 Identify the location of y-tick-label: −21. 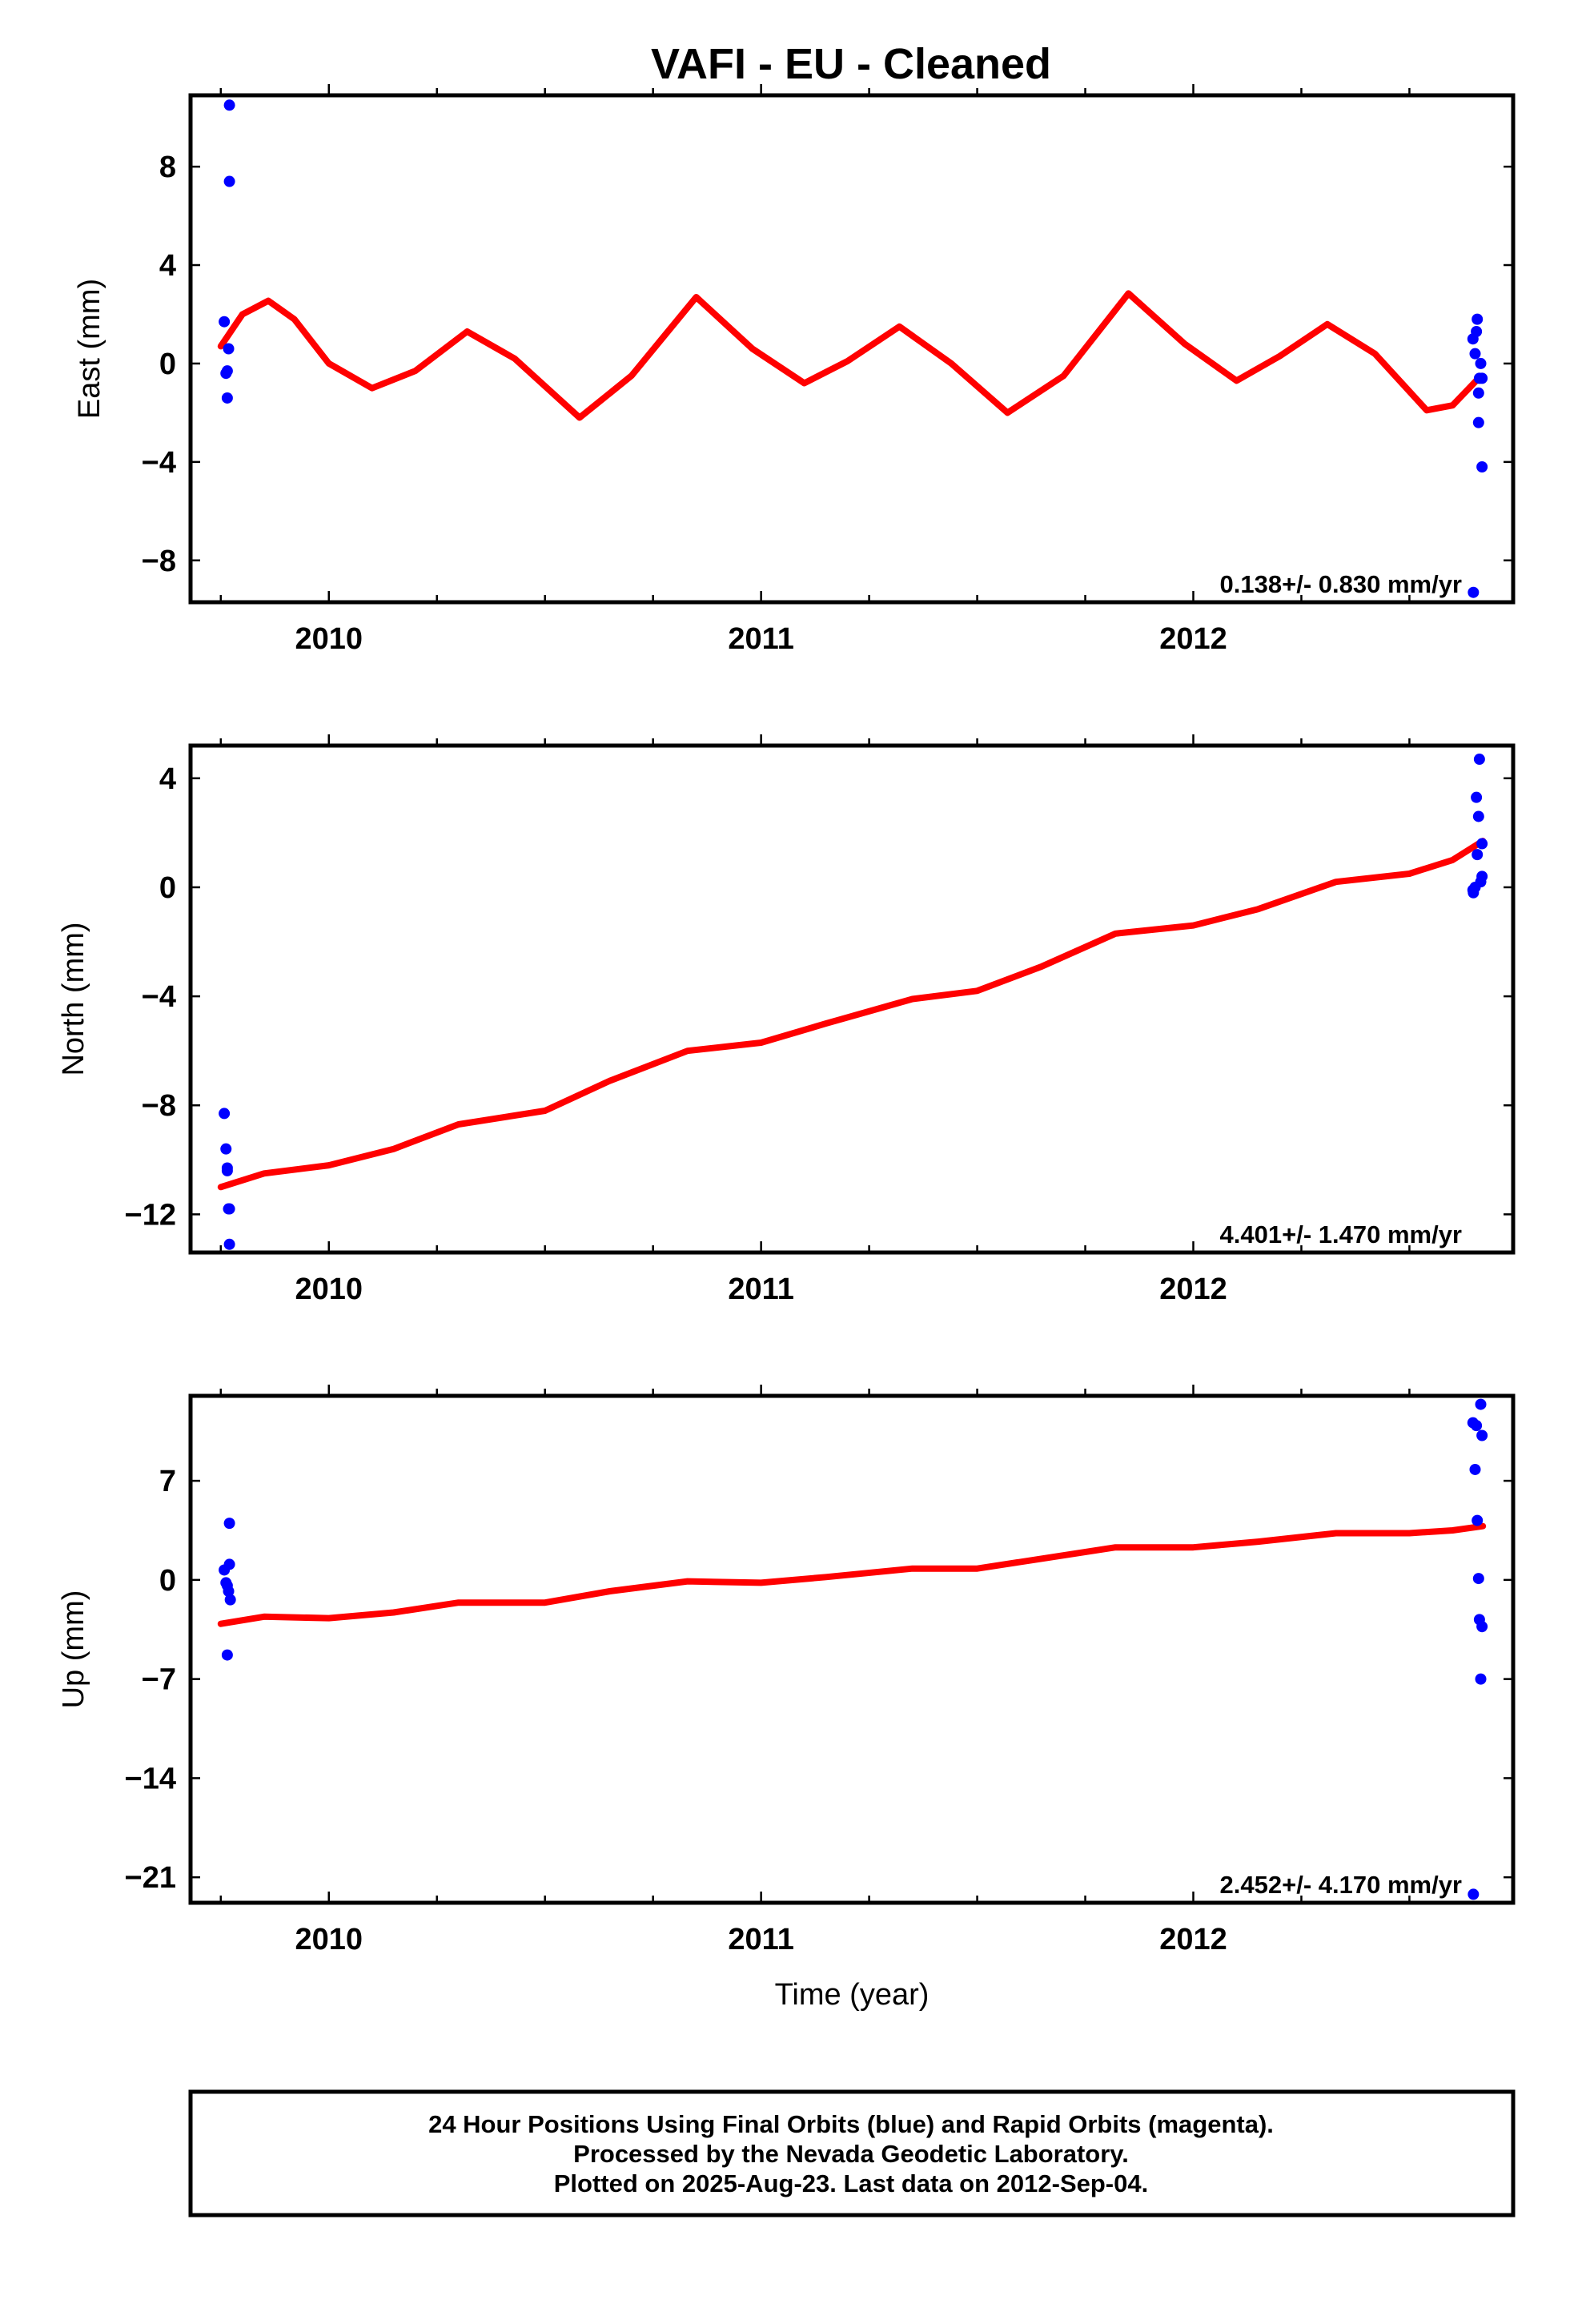
(151, 1878).